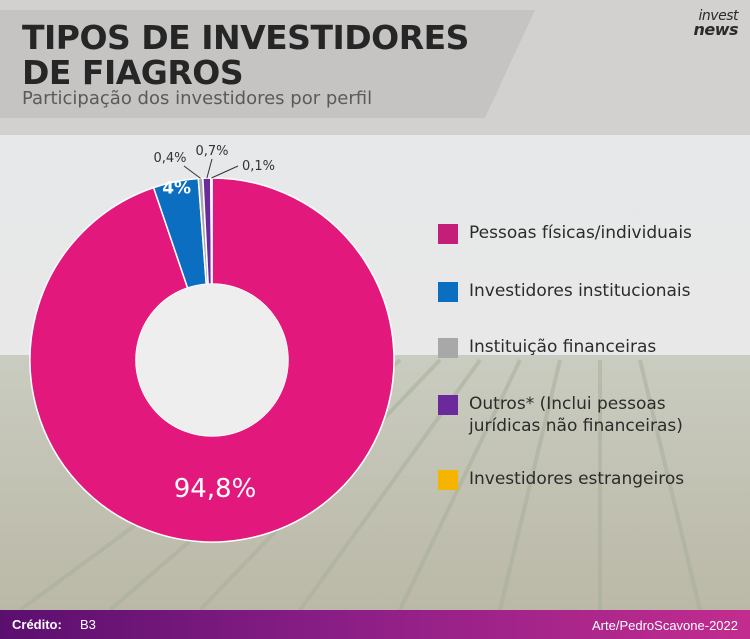 The image size is (750, 639). I want to click on logo-line-2: news, so click(715, 29).